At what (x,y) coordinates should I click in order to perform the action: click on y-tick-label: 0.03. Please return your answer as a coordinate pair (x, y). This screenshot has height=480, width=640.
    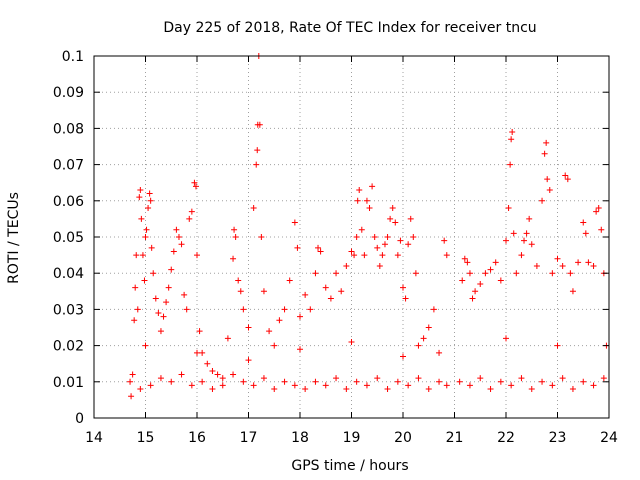
    Looking at the image, I should click on (68, 310).